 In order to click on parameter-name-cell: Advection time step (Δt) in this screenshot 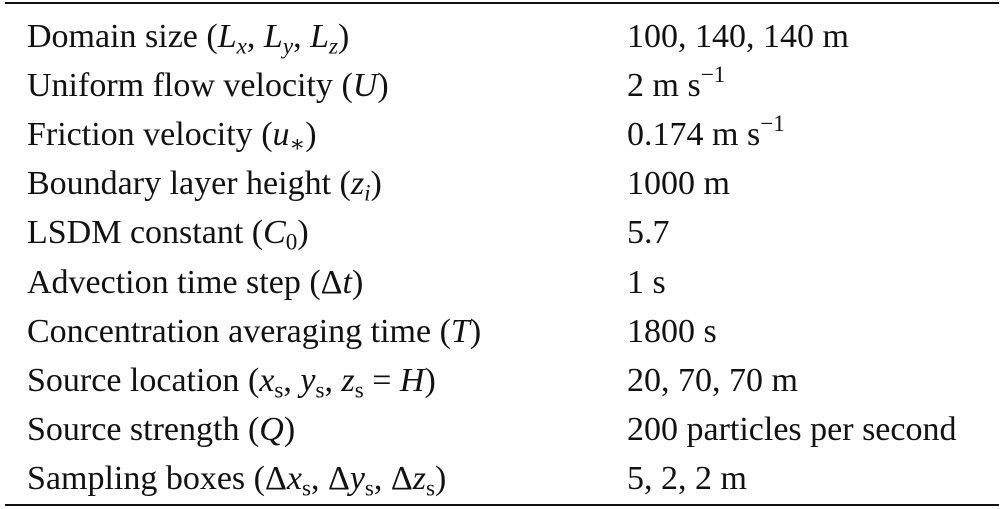, I will do `click(313, 282)`.